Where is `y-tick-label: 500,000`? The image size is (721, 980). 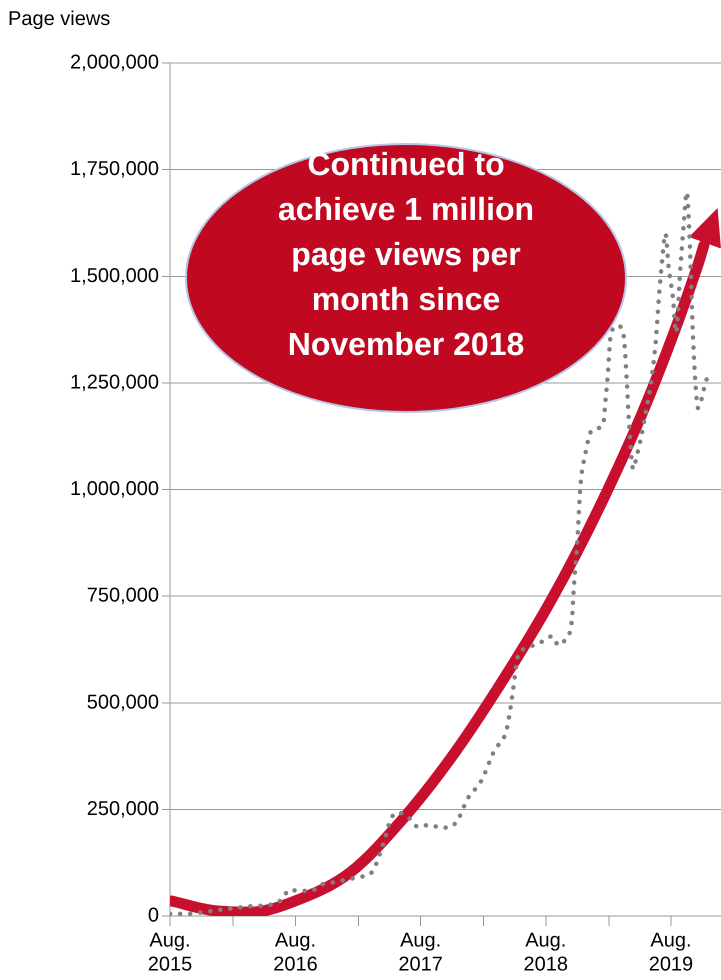 y-tick-label: 500,000 is located at coordinates (122, 702).